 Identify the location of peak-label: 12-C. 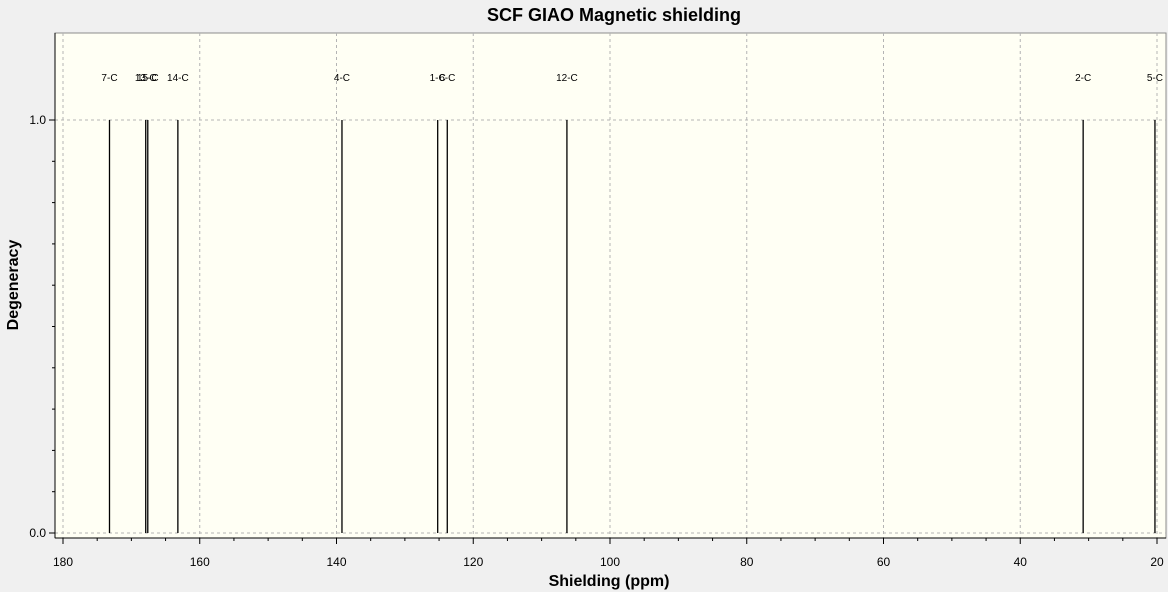
(567, 78).